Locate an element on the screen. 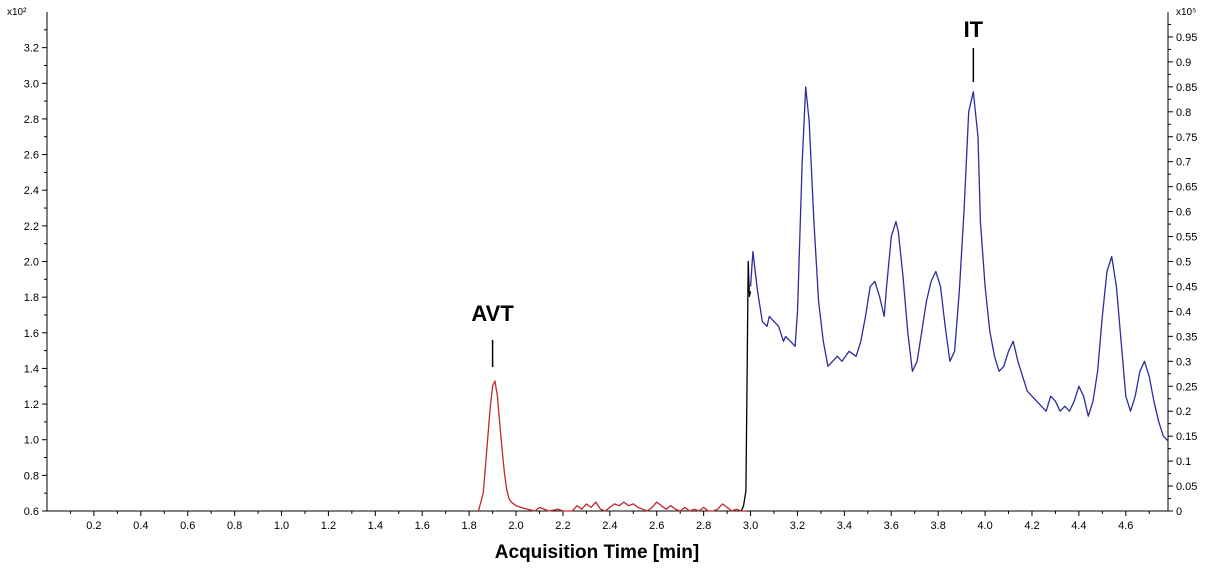 Image resolution: width=1209 pixels, height=568 pixels. y-right-tick-label: 0.05 is located at coordinates (1186, 487).